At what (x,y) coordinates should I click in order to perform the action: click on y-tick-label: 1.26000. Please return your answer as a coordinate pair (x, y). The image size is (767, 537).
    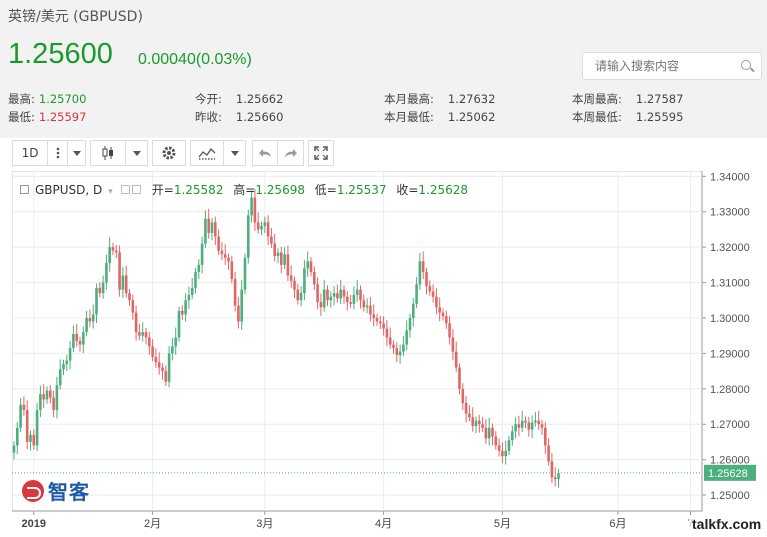
    Looking at the image, I should click on (730, 461).